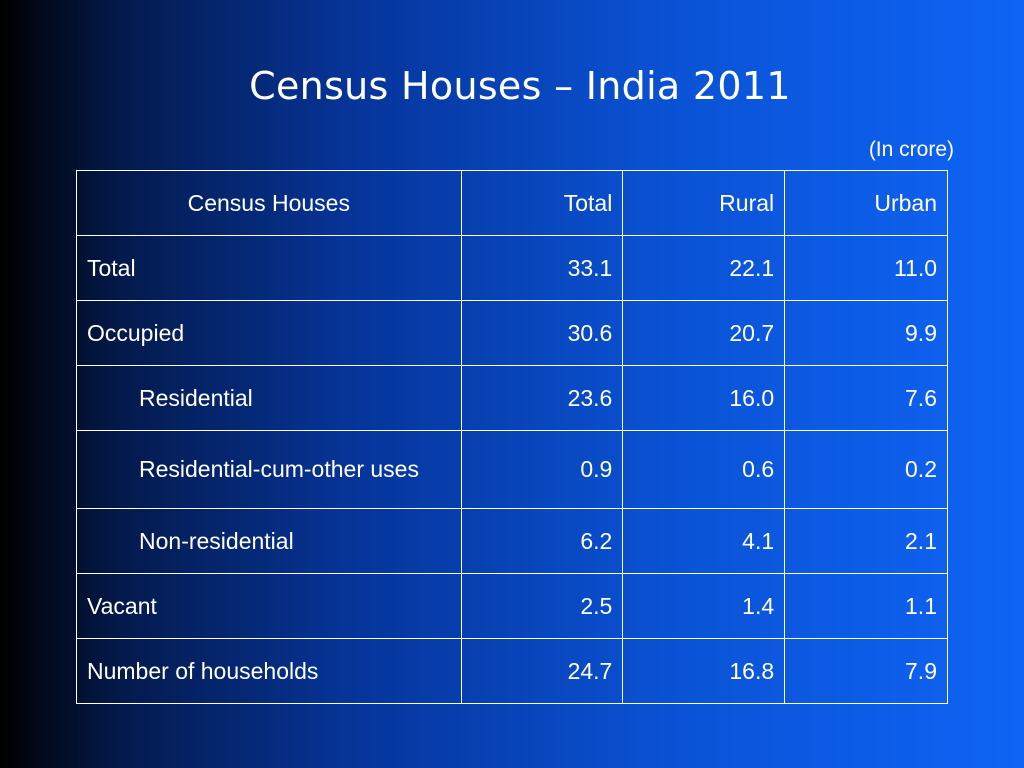  I want to click on row-label: Occupied, so click(269, 333).